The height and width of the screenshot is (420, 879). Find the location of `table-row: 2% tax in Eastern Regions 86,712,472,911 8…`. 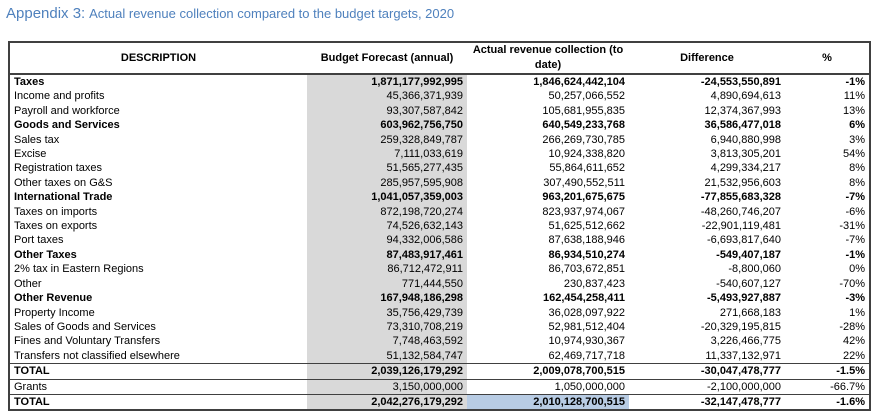

table-row: 2% tax in Eastern Regions 86,712,472,911 8… is located at coordinates (439, 269).